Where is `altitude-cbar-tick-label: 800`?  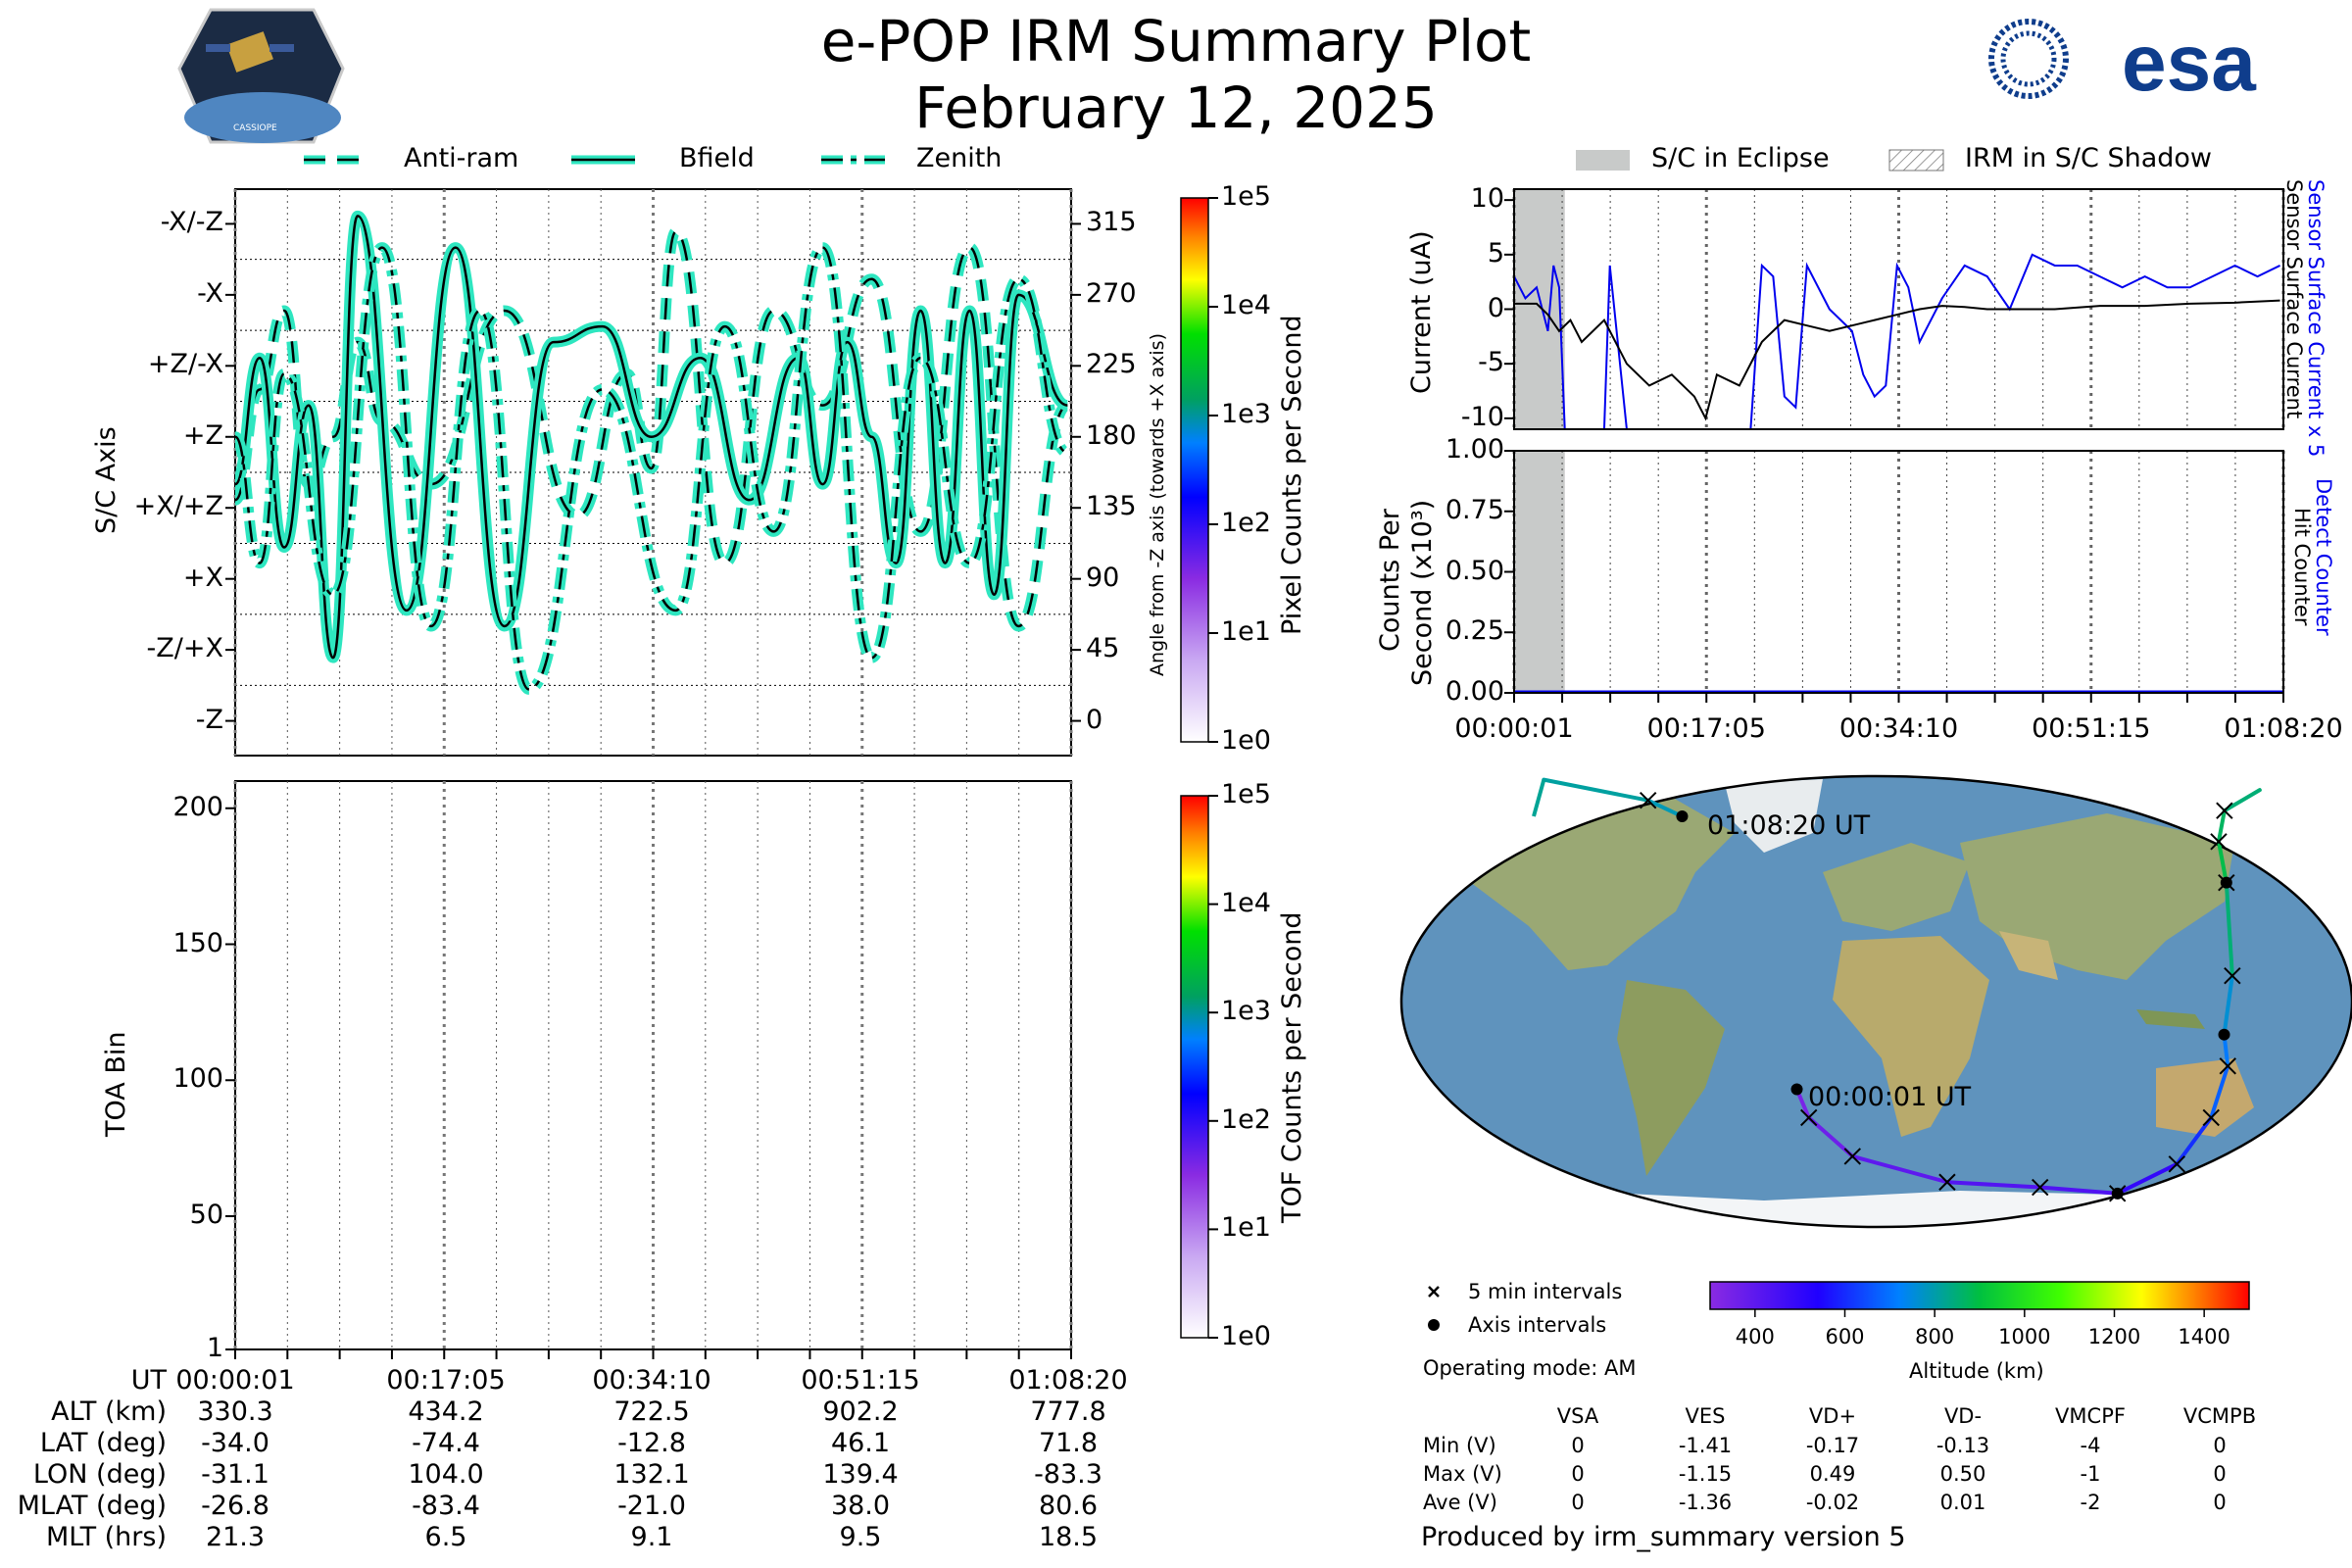
altitude-cbar-tick-label: 800 is located at coordinates (1935, 1336).